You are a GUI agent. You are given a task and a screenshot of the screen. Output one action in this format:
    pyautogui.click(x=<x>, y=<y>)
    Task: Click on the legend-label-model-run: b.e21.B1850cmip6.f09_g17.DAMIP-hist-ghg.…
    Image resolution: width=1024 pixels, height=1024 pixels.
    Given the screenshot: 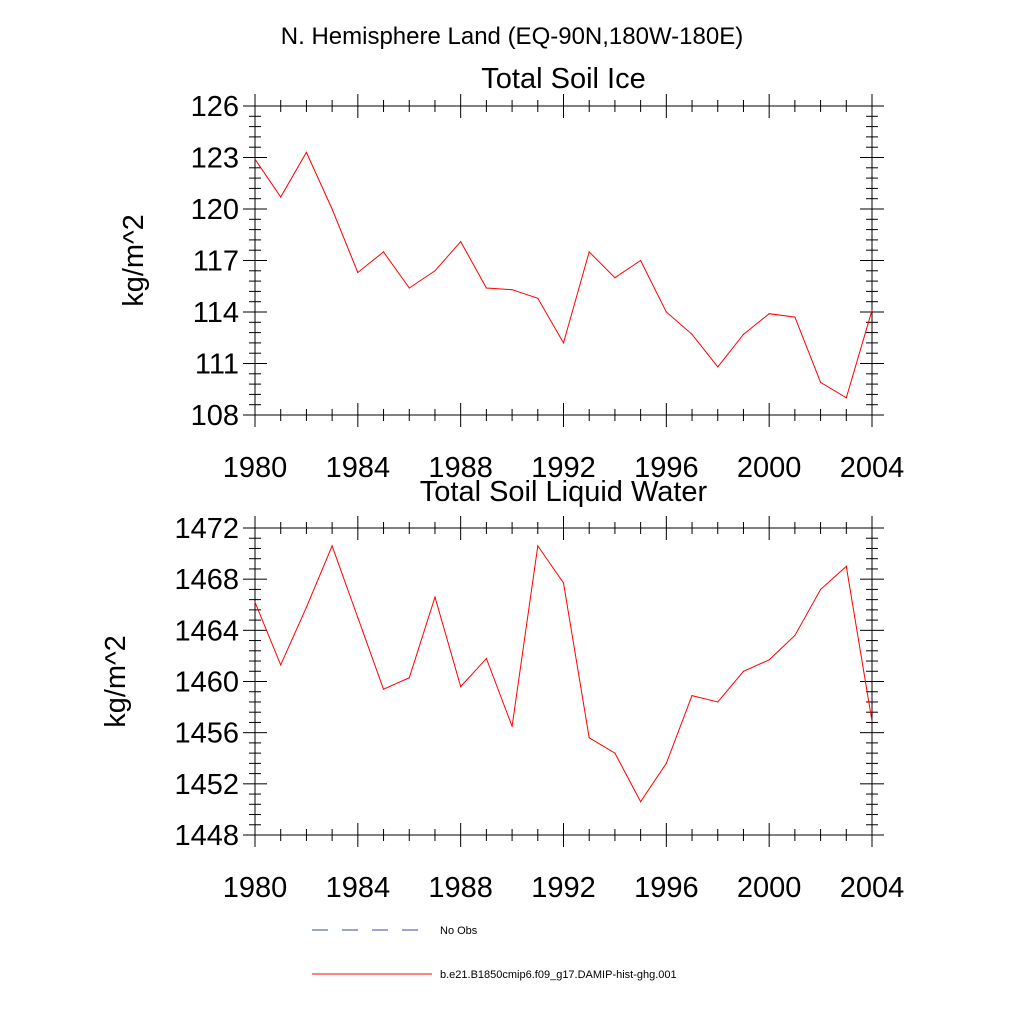 What is the action you would take?
    pyautogui.click(x=558, y=975)
    